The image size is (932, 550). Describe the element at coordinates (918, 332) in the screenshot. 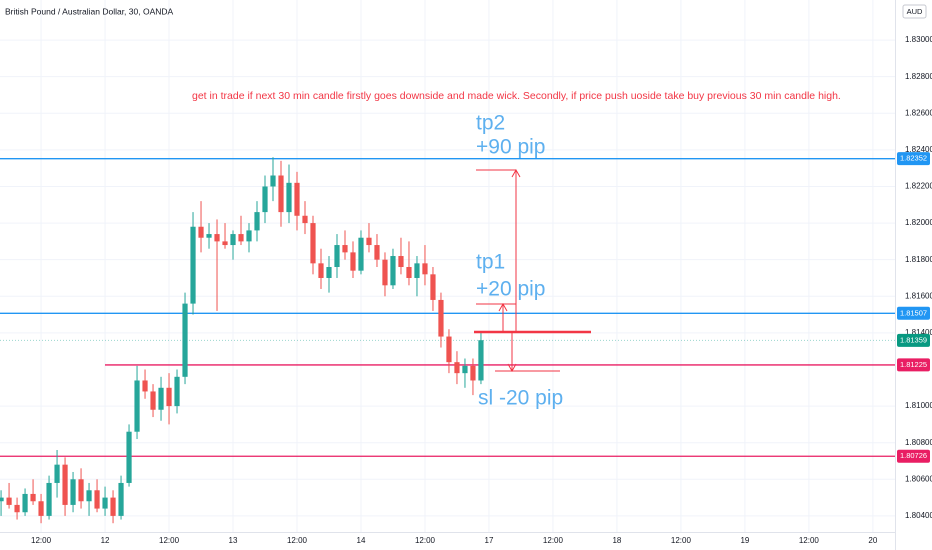

I see `y-tick-label: 1.81400` at that location.